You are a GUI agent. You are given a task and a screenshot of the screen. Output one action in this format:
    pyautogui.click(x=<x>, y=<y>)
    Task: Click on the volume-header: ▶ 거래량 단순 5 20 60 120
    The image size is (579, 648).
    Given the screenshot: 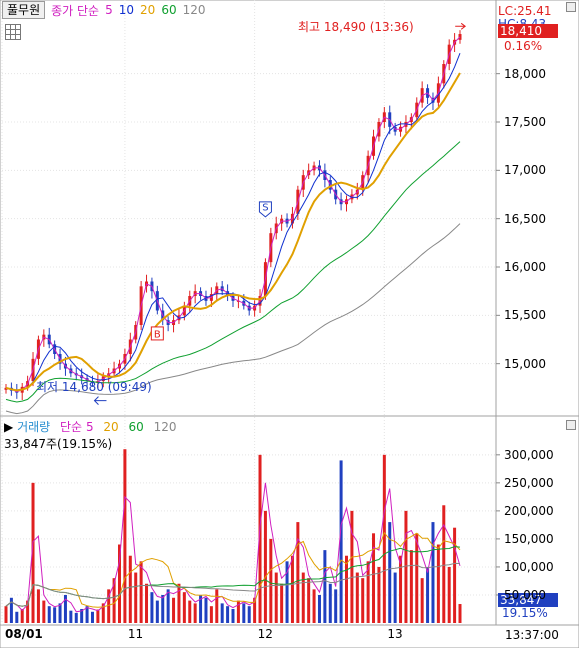 What is the action you would take?
    pyautogui.click(x=90, y=427)
    